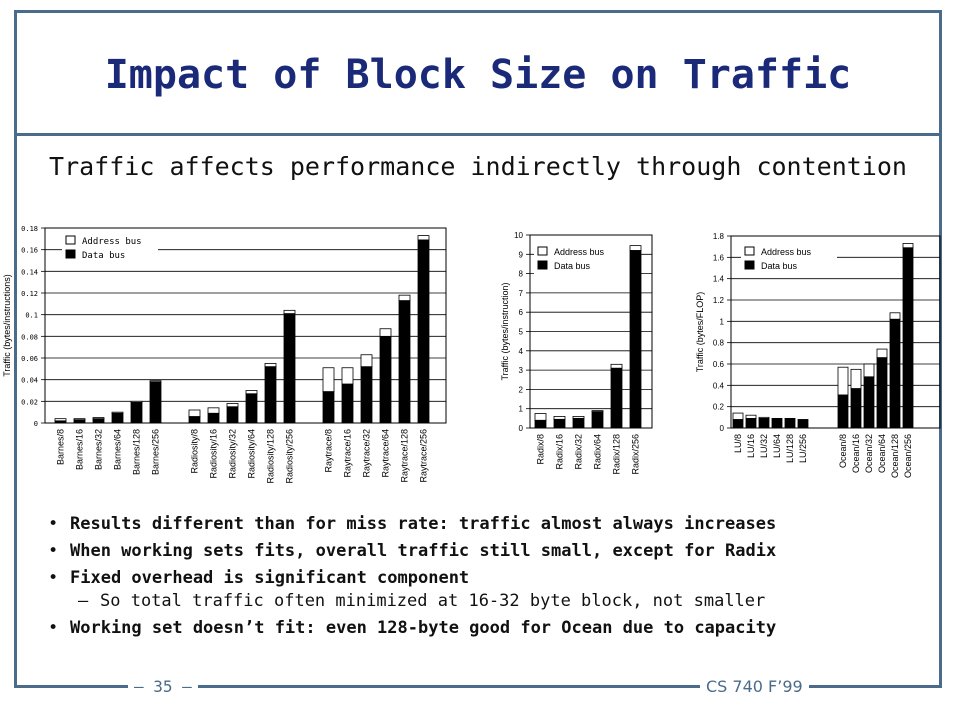  What do you see at coordinates (29, 272) in the screenshot?
I see `y-tick-label: 0.14` at bounding box center [29, 272].